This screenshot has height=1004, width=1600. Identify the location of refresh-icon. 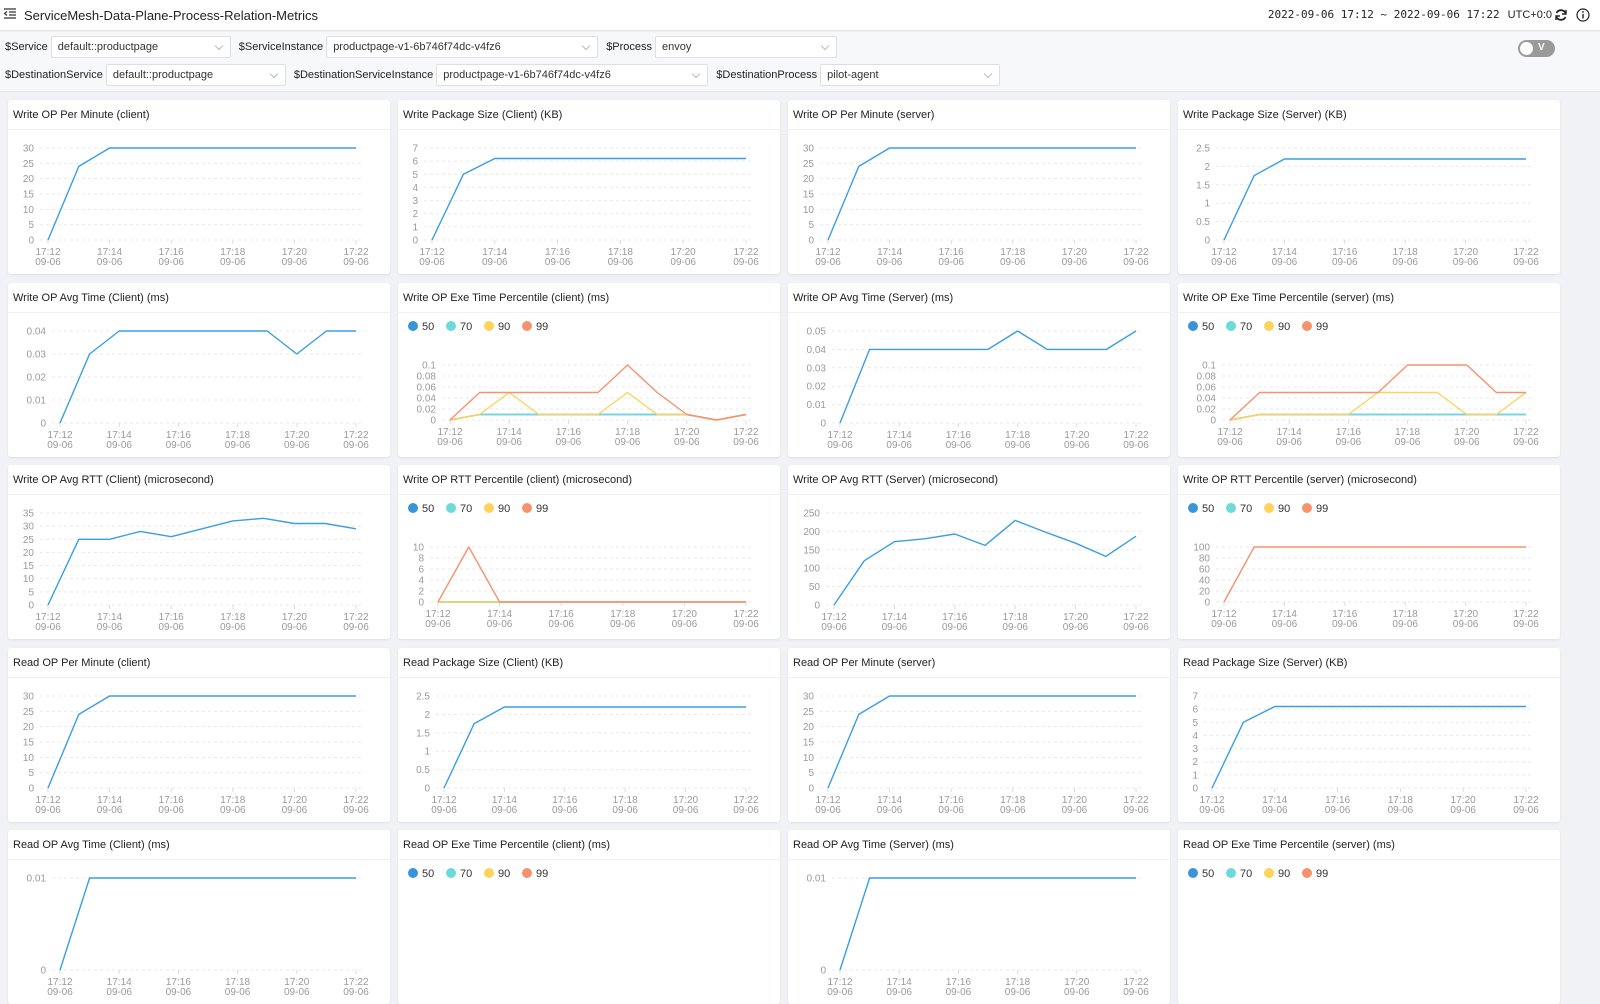
(1561, 15).